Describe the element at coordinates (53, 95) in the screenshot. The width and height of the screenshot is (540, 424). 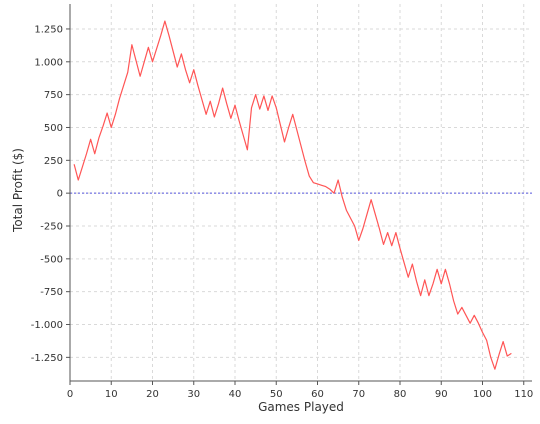
I see `y-tick-label: 750` at that location.